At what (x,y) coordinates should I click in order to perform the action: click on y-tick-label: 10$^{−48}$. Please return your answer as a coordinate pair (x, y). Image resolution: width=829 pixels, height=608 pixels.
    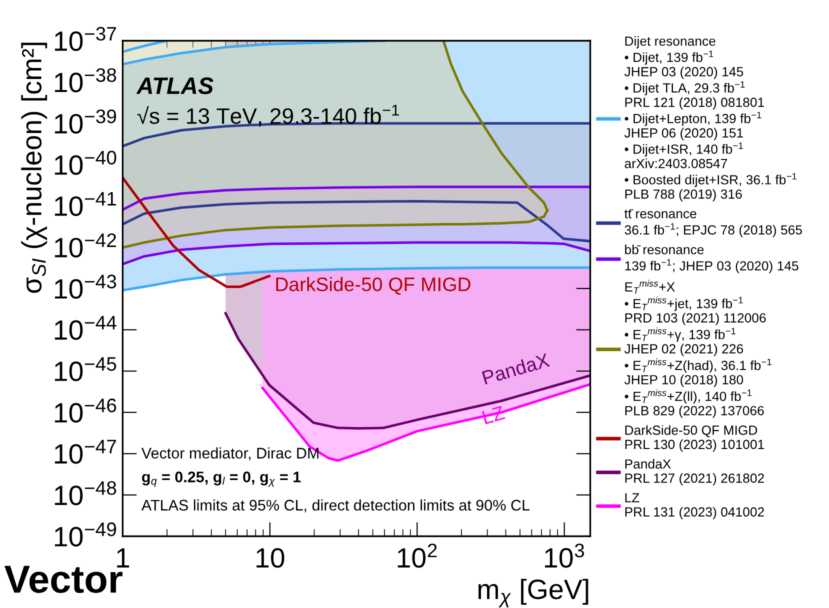
    Looking at the image, I should click on (85, 493).